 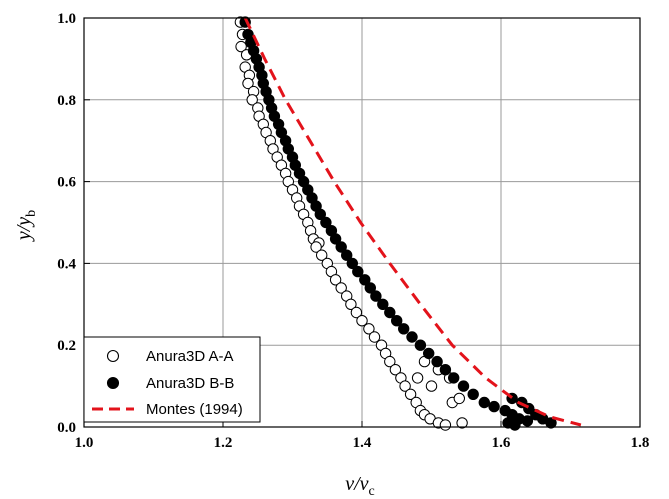 What do you see at coordinates (66, 19) in the screenshot?
I see `y-tick-label: 1.0` at bounding box center [66, 19].